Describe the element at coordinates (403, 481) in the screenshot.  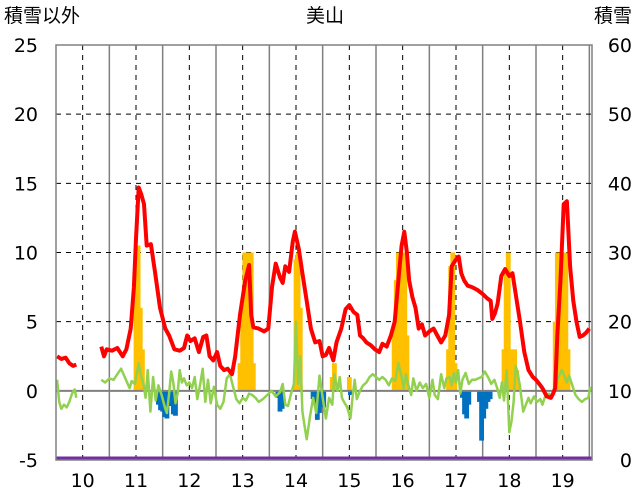
I see `x-tick-label: 16` at that location.